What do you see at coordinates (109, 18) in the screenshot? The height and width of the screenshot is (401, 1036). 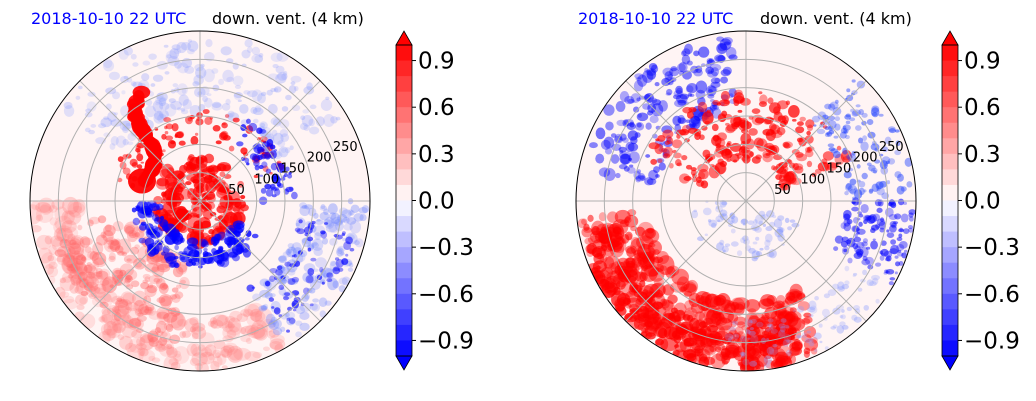 I see `panel-left-title-date: 2018-10-10 22 UTC` at bounding box center [109, 18].